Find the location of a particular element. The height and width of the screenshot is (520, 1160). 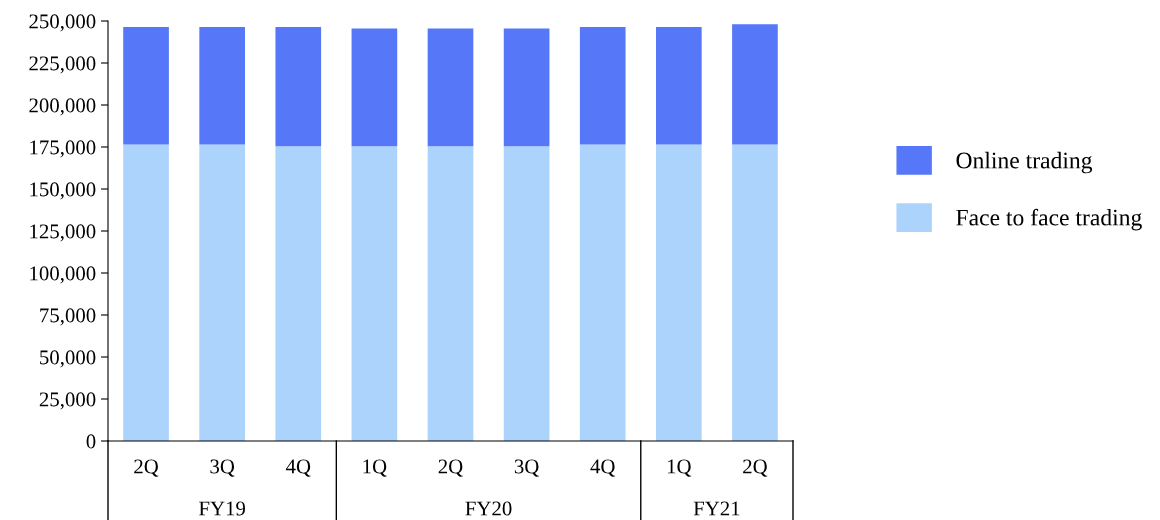

y-tick-label: 125,000 is located at coordinates (63, 233).